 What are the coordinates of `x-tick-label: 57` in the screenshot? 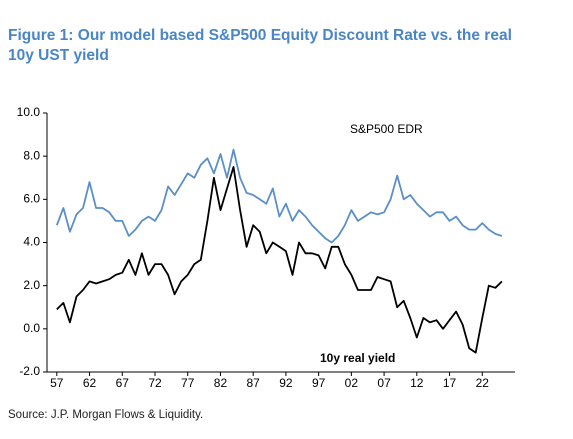 It's located at (57, 383).